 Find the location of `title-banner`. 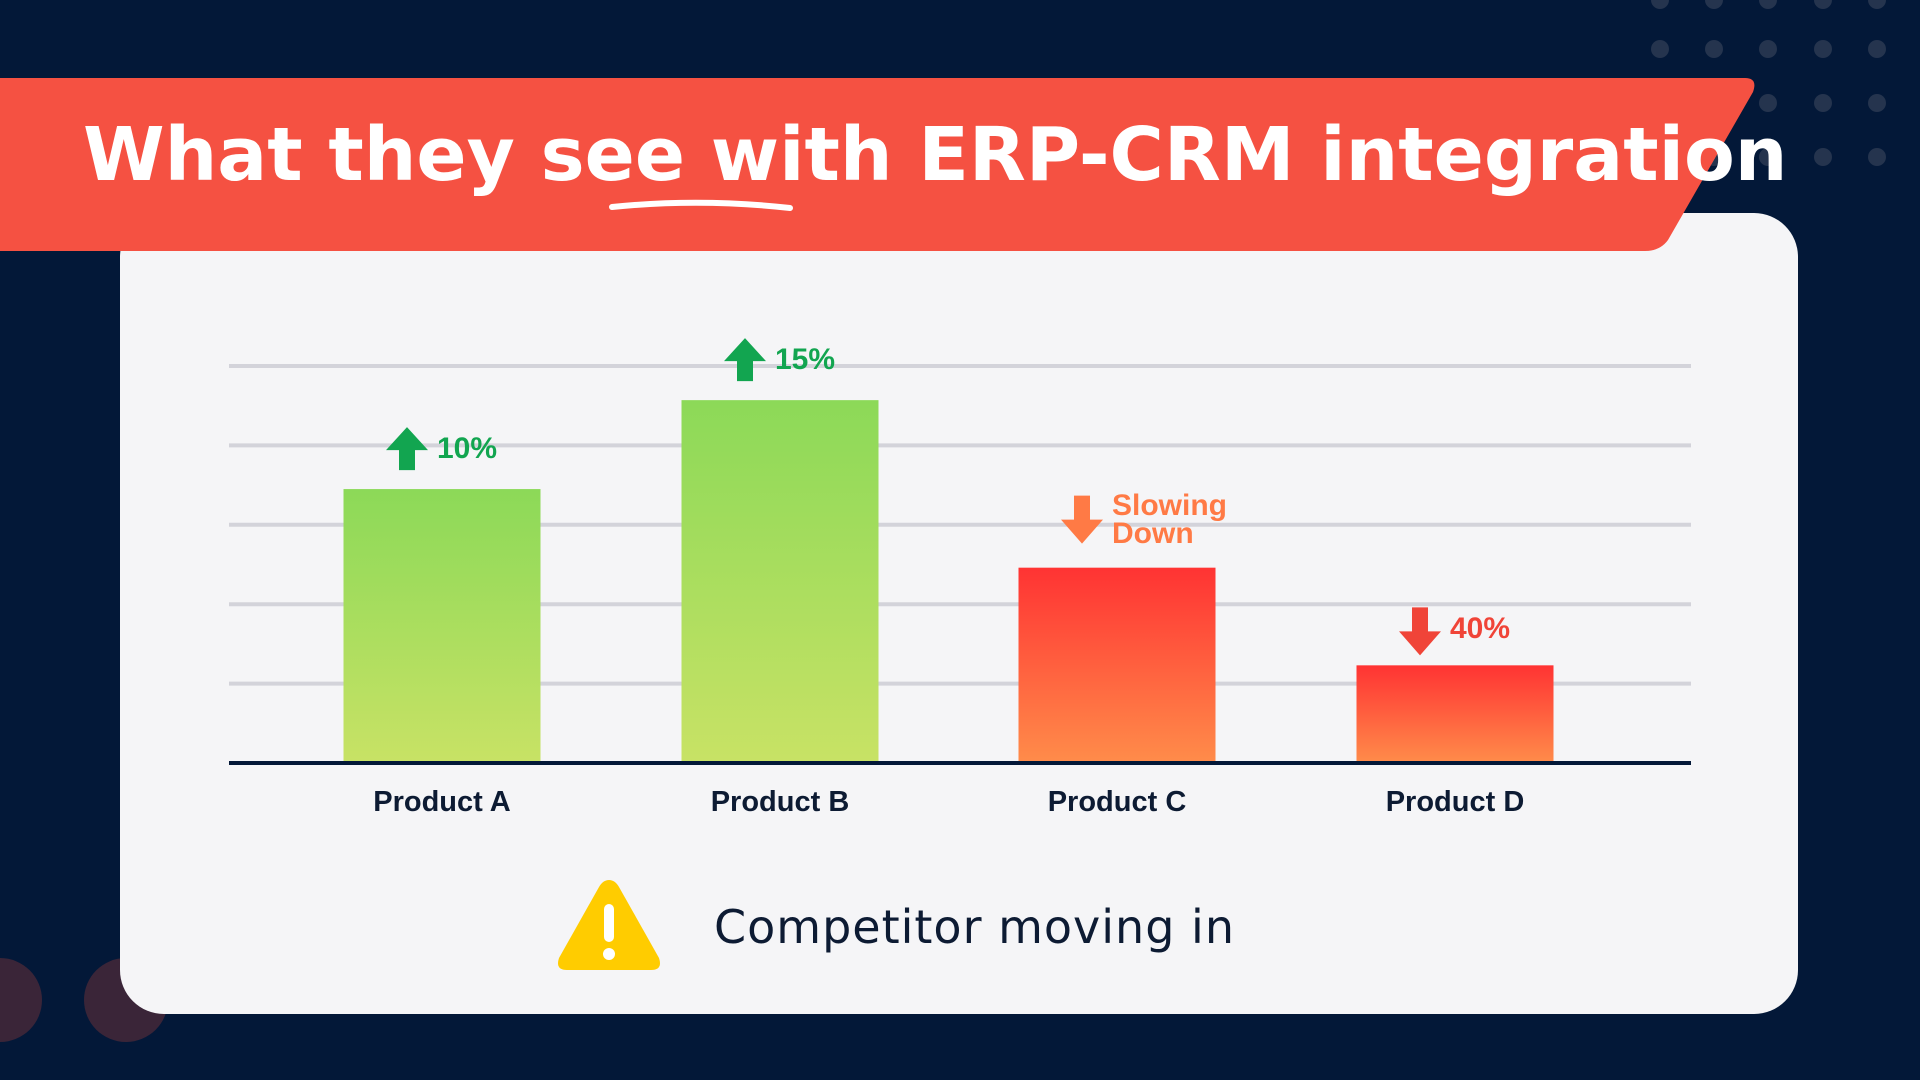

title-banner is located at coordinates (877, 164).